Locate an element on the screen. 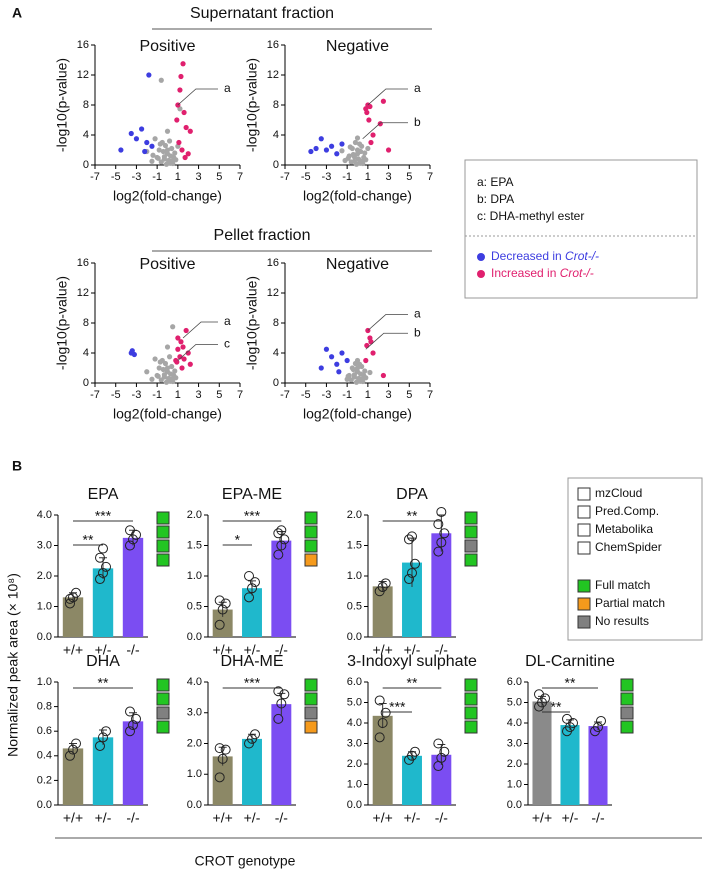  legend-label: Increased in Crot-/- is located at coordinates (542, 273).